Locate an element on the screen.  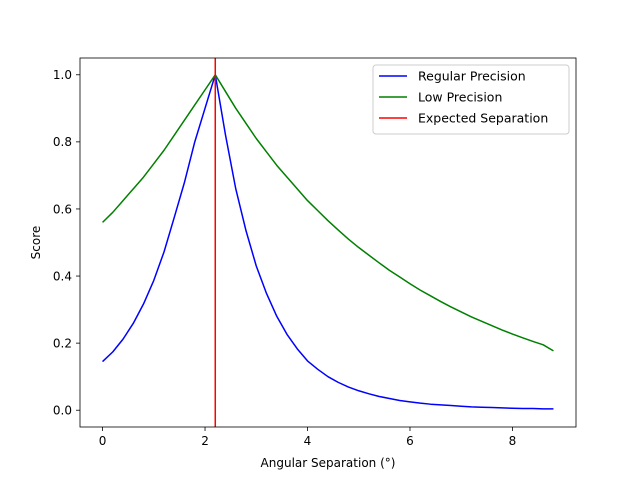
y-tick-label: 0.4 is located at coordinates (62, 276).